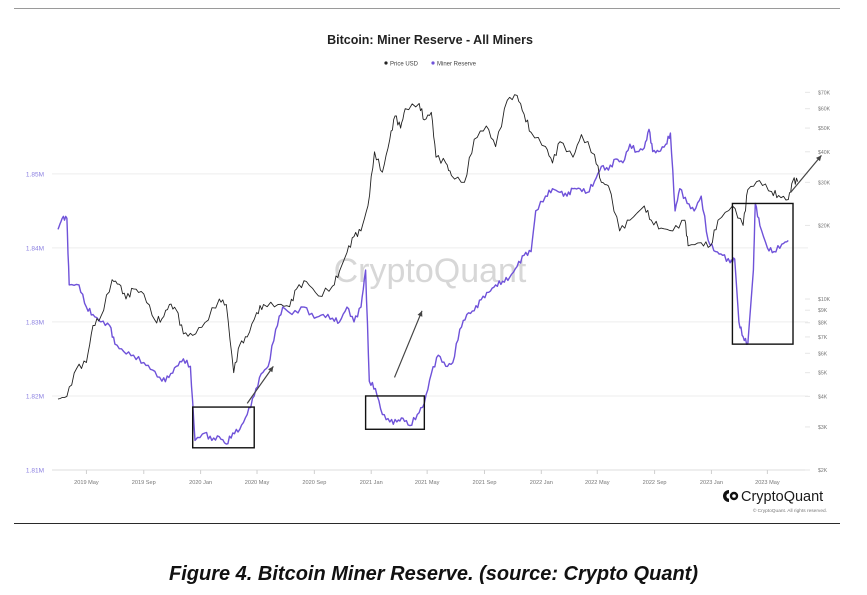  Describe the element at coordinates (35, 174) in the screenshot. I see `left-tick-label: 1.85M` at that location.